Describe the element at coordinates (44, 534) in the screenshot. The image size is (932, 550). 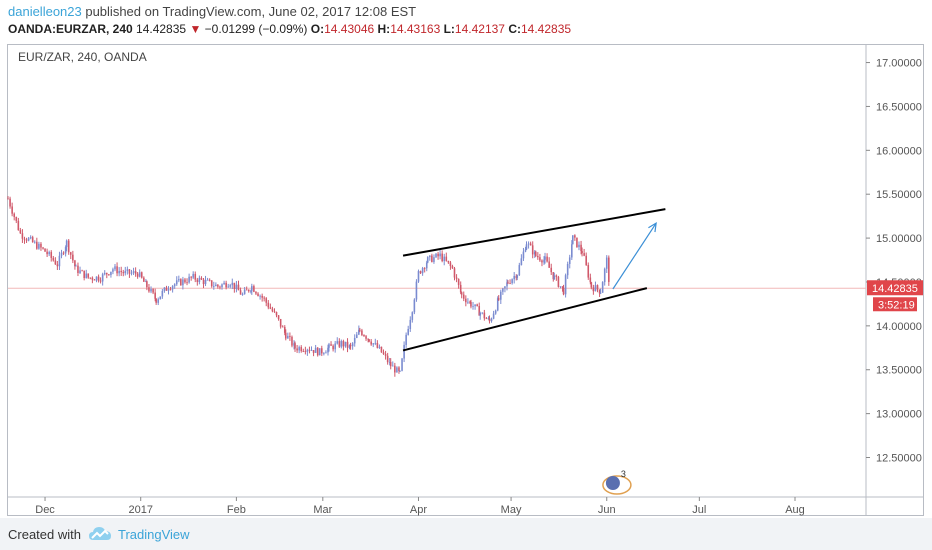
I see `created-with-text: Created with` at that location.